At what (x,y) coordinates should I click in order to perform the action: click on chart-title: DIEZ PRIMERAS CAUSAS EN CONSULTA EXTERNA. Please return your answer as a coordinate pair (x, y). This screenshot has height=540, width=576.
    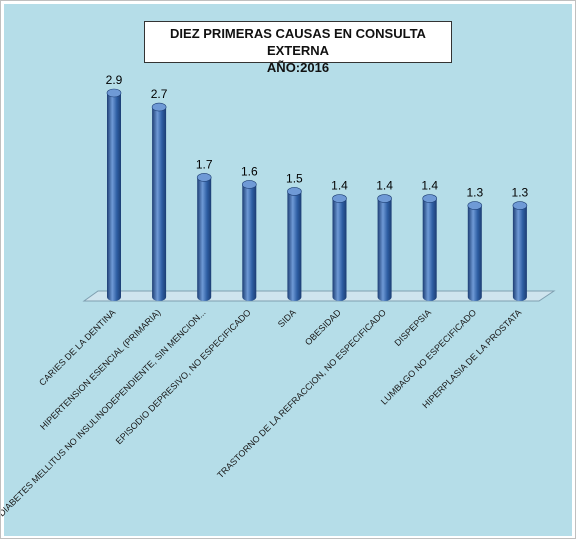
    Looking at the image, I should click on (298, 42).